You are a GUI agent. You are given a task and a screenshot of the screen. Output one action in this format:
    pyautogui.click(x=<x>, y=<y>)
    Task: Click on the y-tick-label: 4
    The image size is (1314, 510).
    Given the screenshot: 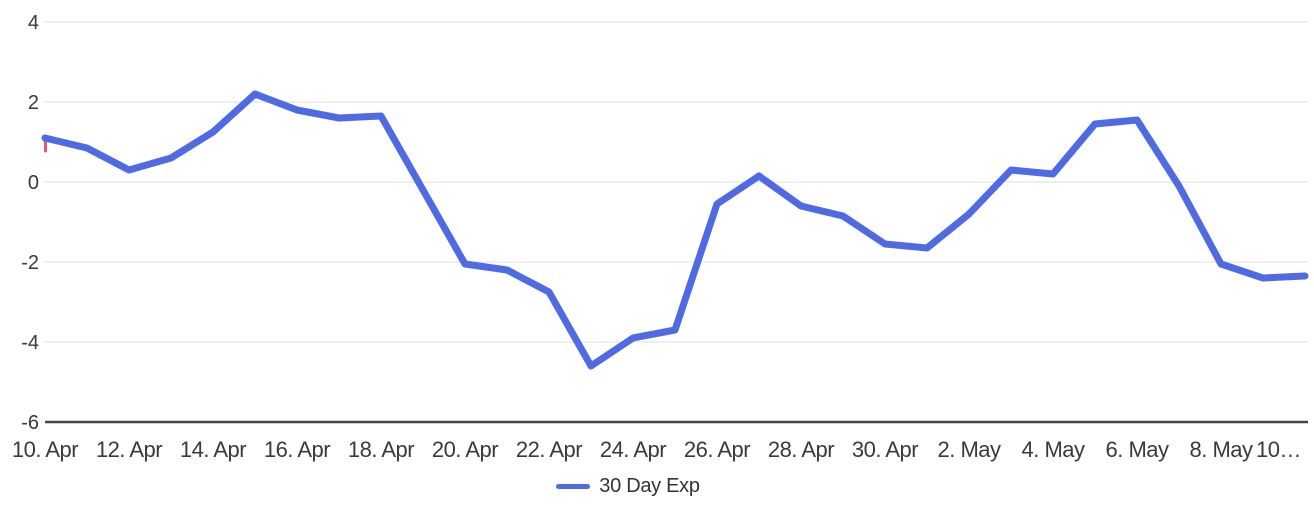 What is the action you would take?
    pyautogui.click(x=33, y=23)
    